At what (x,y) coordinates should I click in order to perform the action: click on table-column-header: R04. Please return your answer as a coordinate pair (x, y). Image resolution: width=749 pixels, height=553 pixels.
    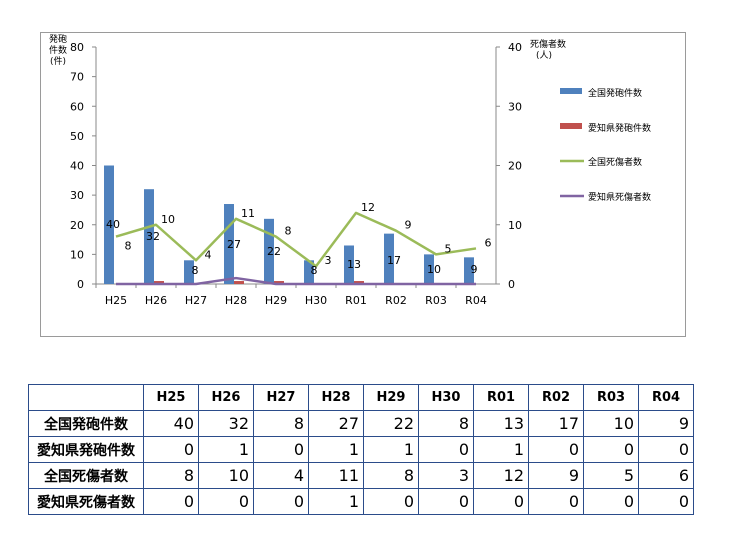
    Looking at the image, I should click on (666, 397).